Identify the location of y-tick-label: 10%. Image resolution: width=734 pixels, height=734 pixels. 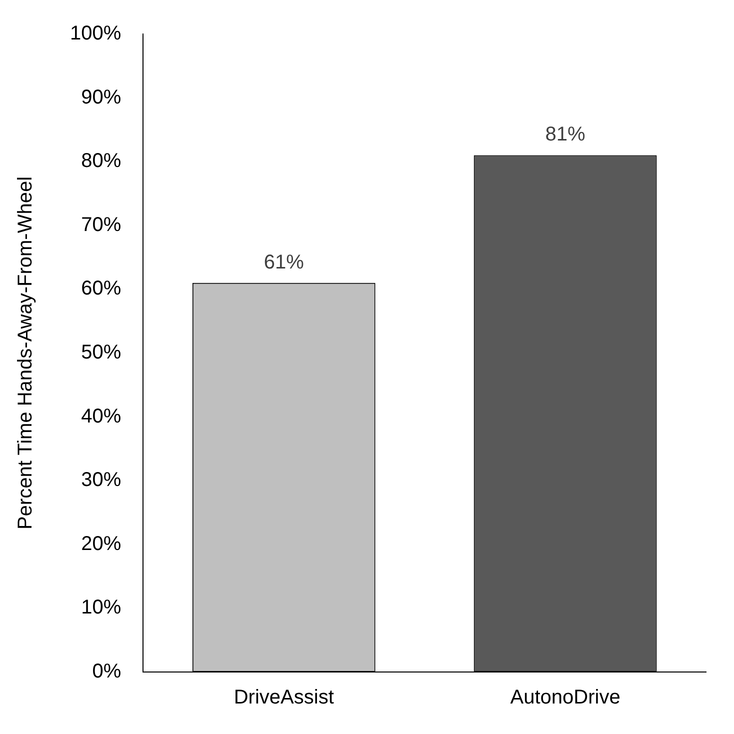
(101, 607).